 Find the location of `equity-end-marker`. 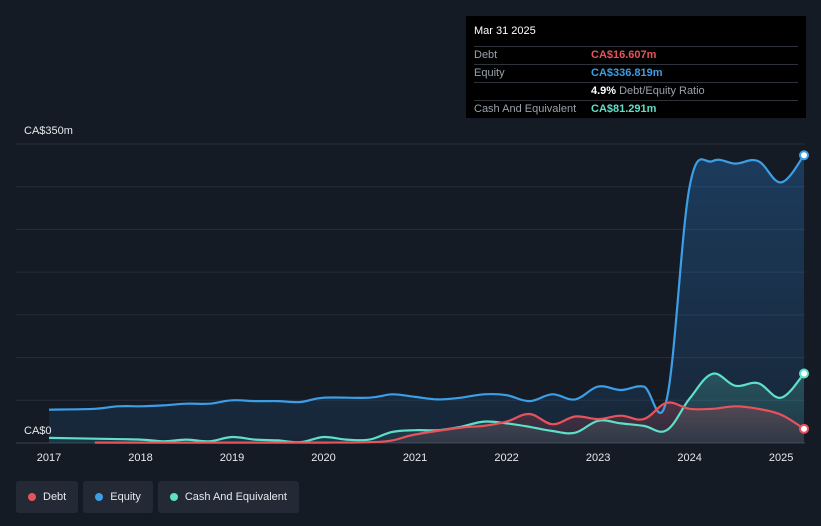

equity-end-marker is located at coordinates (804, 155).